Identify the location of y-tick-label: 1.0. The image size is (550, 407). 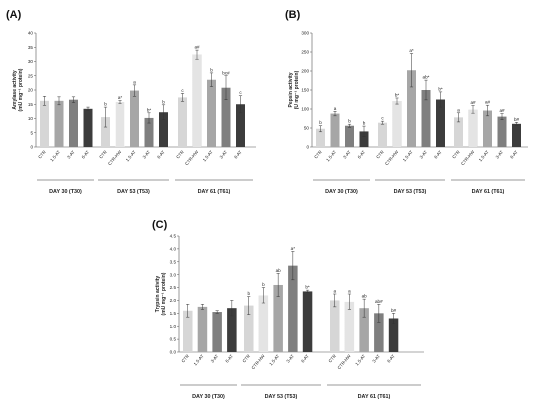
(173, 326).